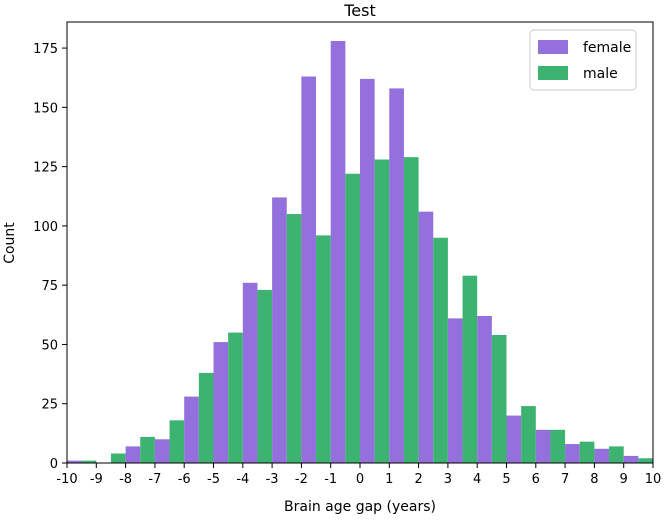  I want to click on x-axis-label: Brain age gap (years), so click(360, 507).